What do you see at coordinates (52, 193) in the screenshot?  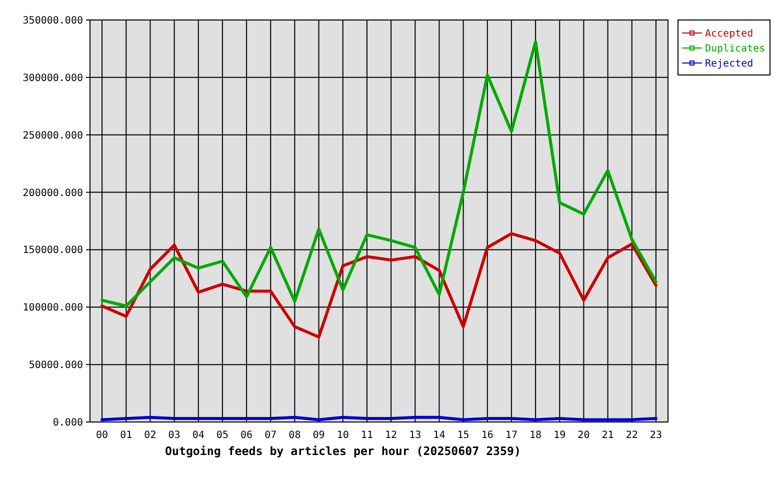 I see `y-tick-label: 200000.000` at bounding box center [52, 193].